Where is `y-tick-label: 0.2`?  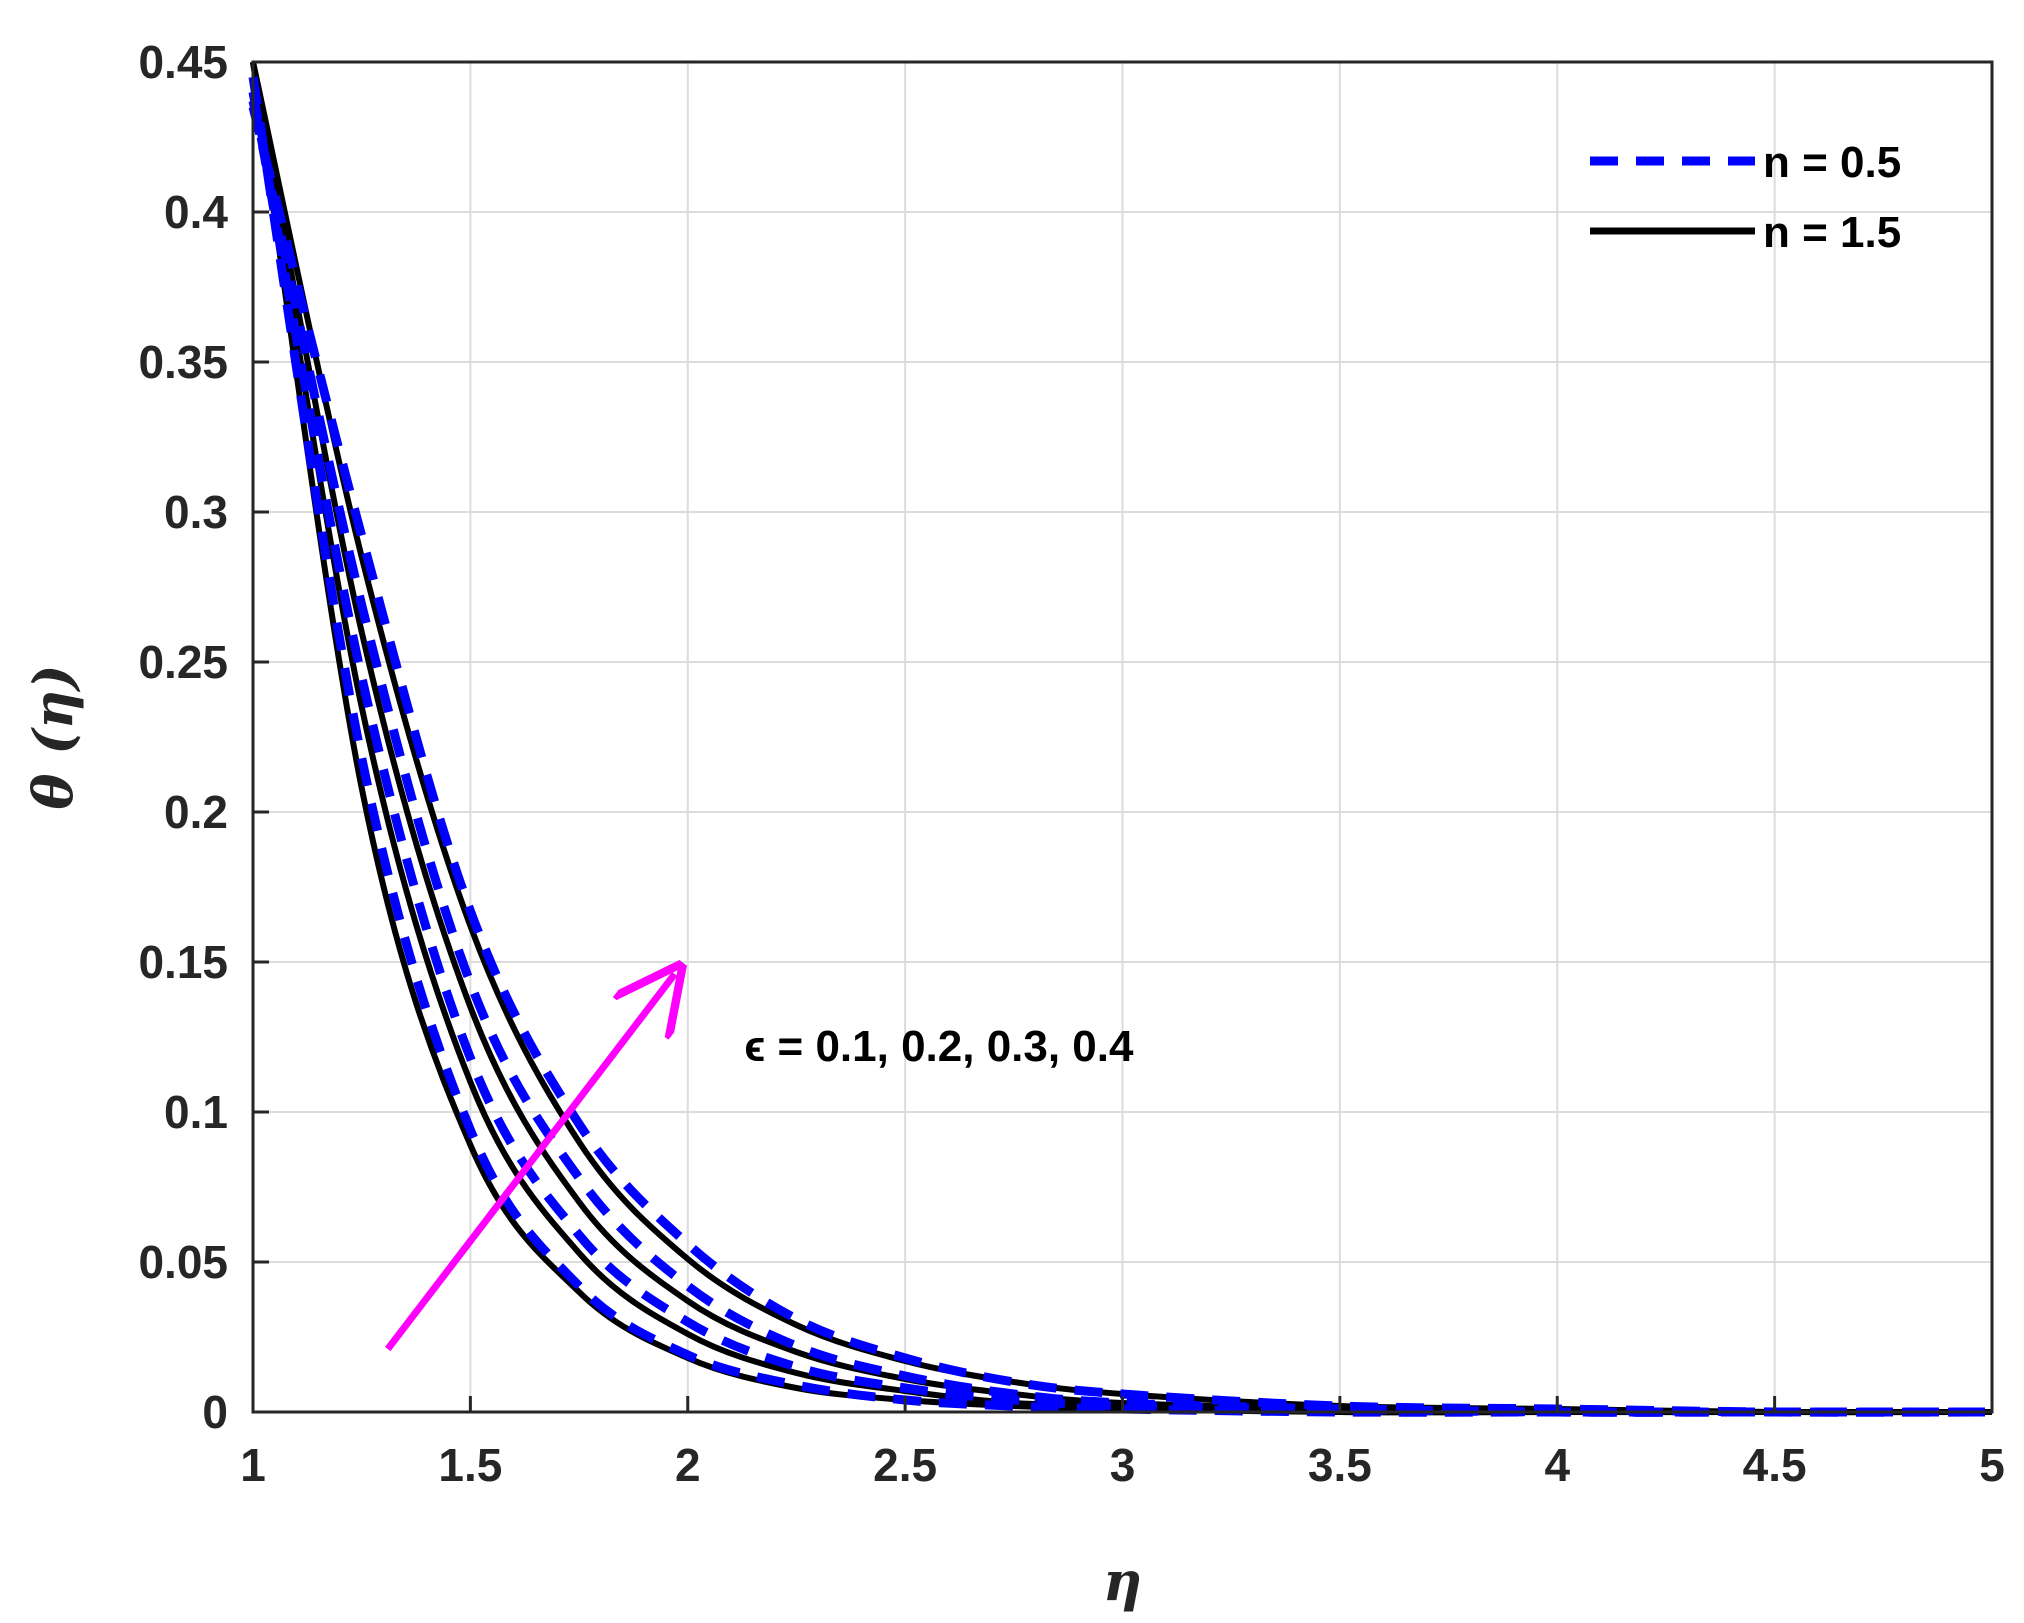
y-tick-label: 0.2 is located at coordinates (196, 812).